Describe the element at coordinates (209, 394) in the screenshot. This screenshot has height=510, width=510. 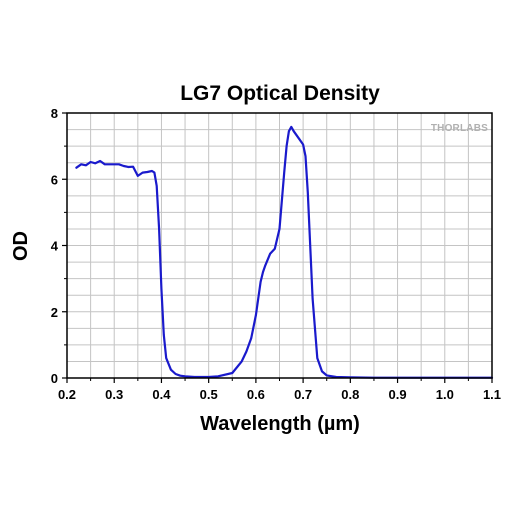
I see `x-tick-label: 0.5` at that location.